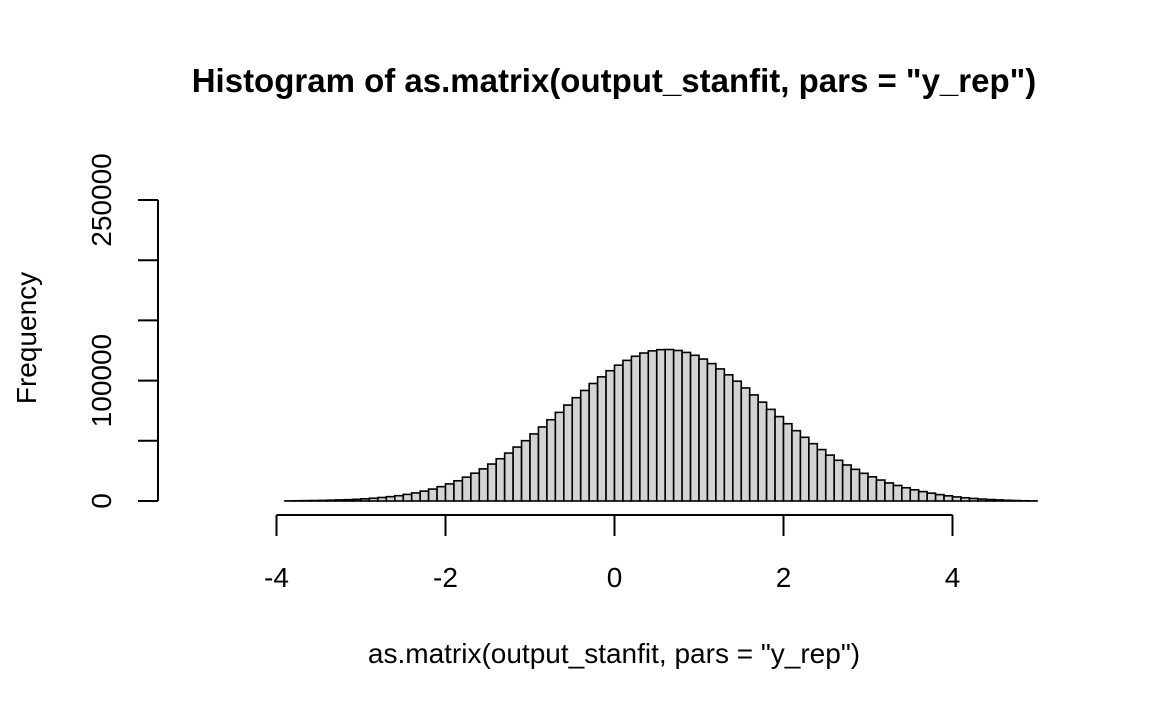 The height and width of the screenshot is (711, 1152). Describe the element at coordinates (122, 331) in the screenshot. I see `y-axis: 0 100000 250000` at that location.